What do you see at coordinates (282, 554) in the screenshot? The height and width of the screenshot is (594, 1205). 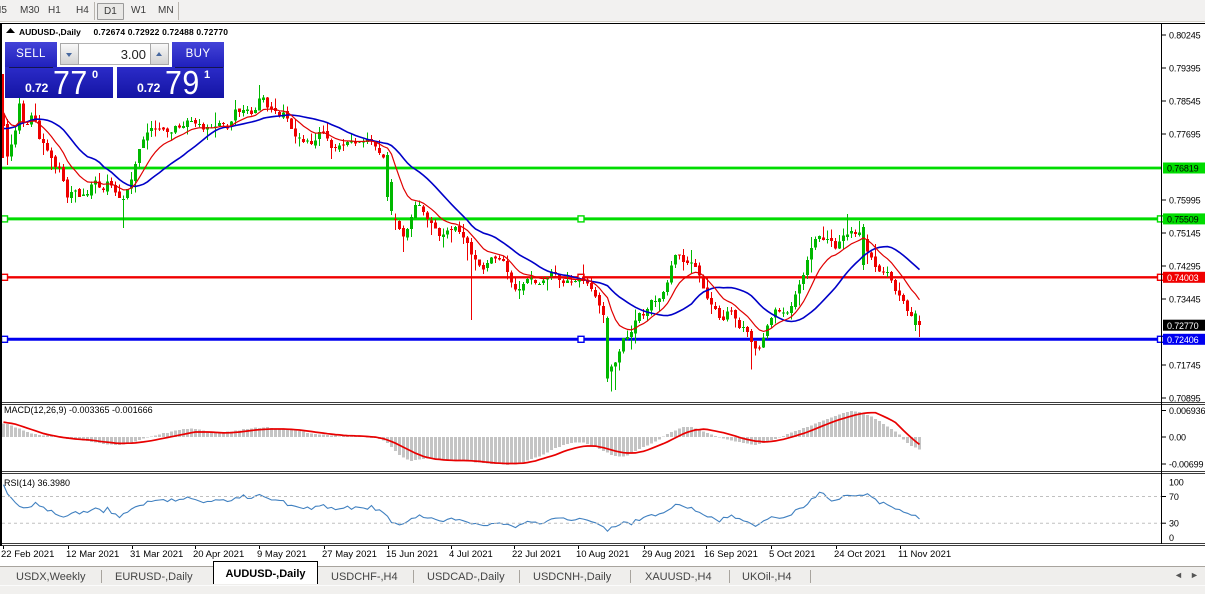 I see `svg-text: 9 May 2021` at bounding box center [282, 554].